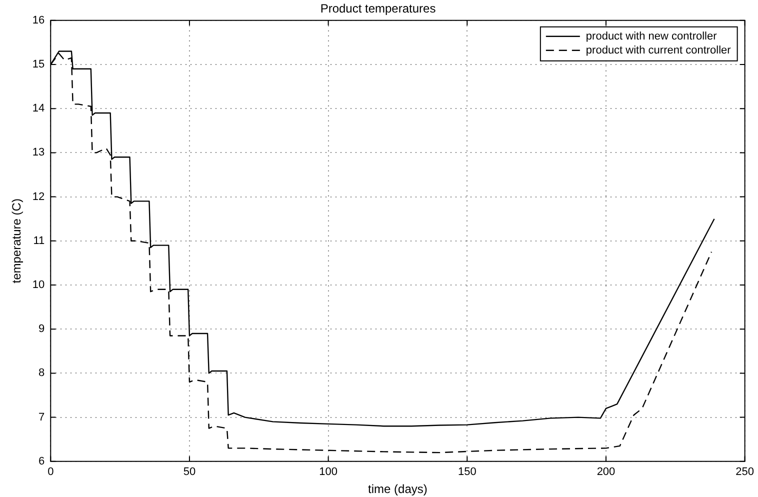 The width and height of the screenshot is (758, 497). I want to click on x-tick-label: 200, so click(606, 472).